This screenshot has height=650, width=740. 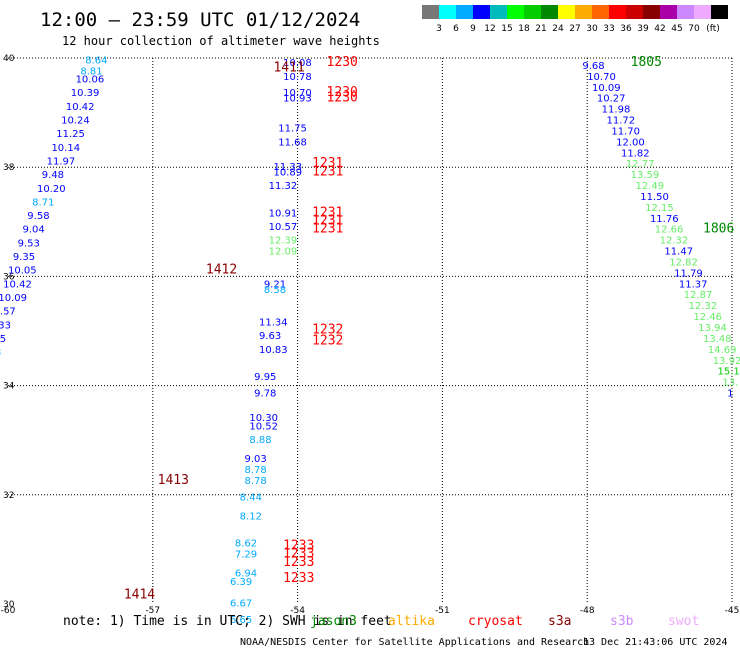 What do you see at coordinates (297, 63) in the screenshot?
I see `wave-height-value: 10.08` at bounding box center [297, 63].